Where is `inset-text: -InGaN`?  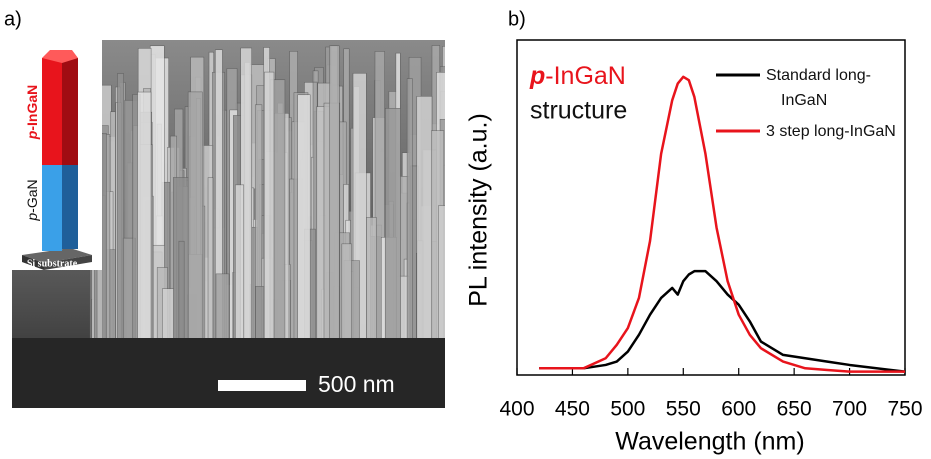 inset-text: -InGaN is located at coordinates (32, 108).